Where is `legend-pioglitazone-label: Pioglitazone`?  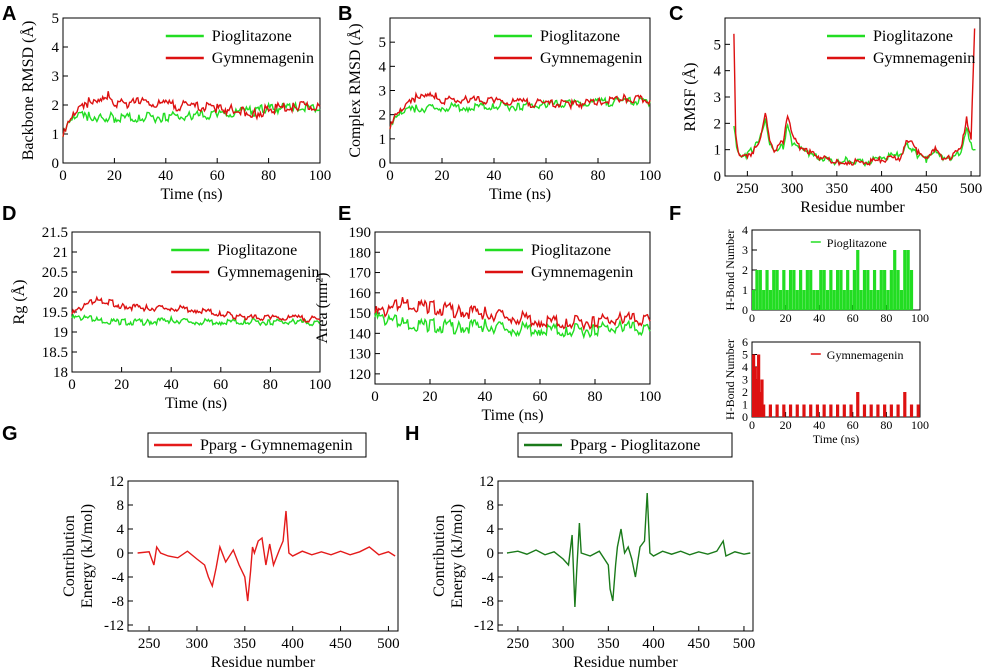
legend-pioglitazone-label: Pioglitazone is located at coordinates (857, 243).